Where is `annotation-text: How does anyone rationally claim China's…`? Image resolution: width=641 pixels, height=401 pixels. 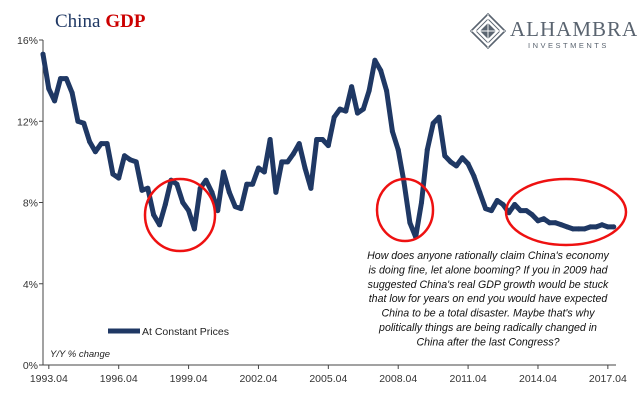
annotation-text: How does anyone rationally claim China's… is located at coordinates (488, 299).